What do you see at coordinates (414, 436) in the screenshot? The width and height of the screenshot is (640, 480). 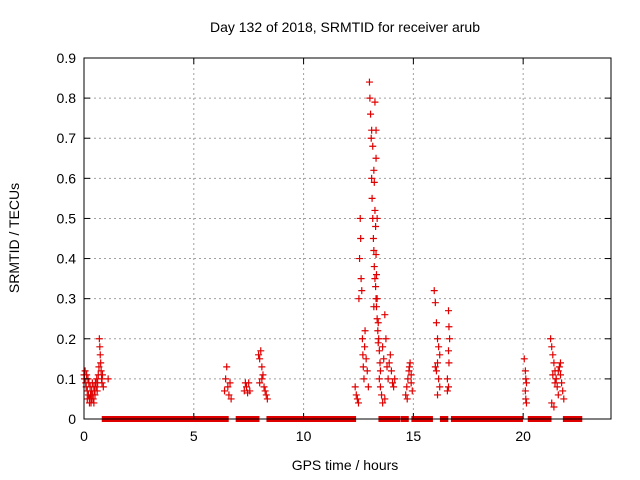 I see `x-tick-label: 15` at bounding box center [414, 436].